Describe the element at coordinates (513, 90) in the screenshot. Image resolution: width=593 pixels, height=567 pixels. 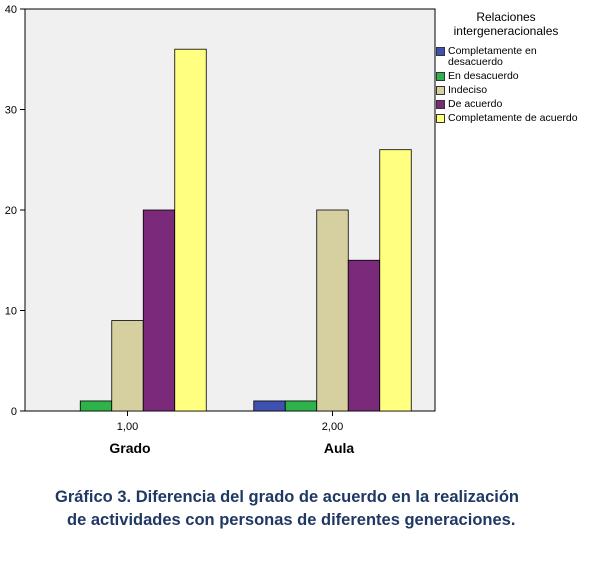
I see `legend-item: Indeciso` at that location.